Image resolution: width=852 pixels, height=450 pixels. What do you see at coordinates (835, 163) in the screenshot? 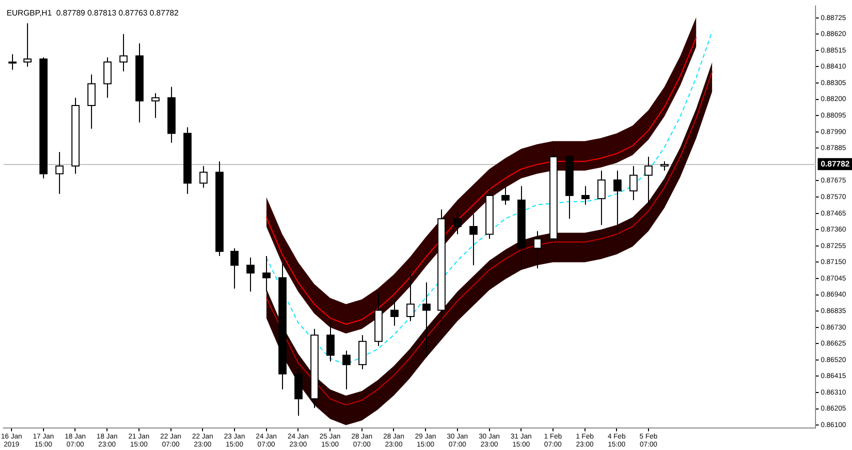
I see `ref-line-label: 0.87782` at bounding box center [835, 163].